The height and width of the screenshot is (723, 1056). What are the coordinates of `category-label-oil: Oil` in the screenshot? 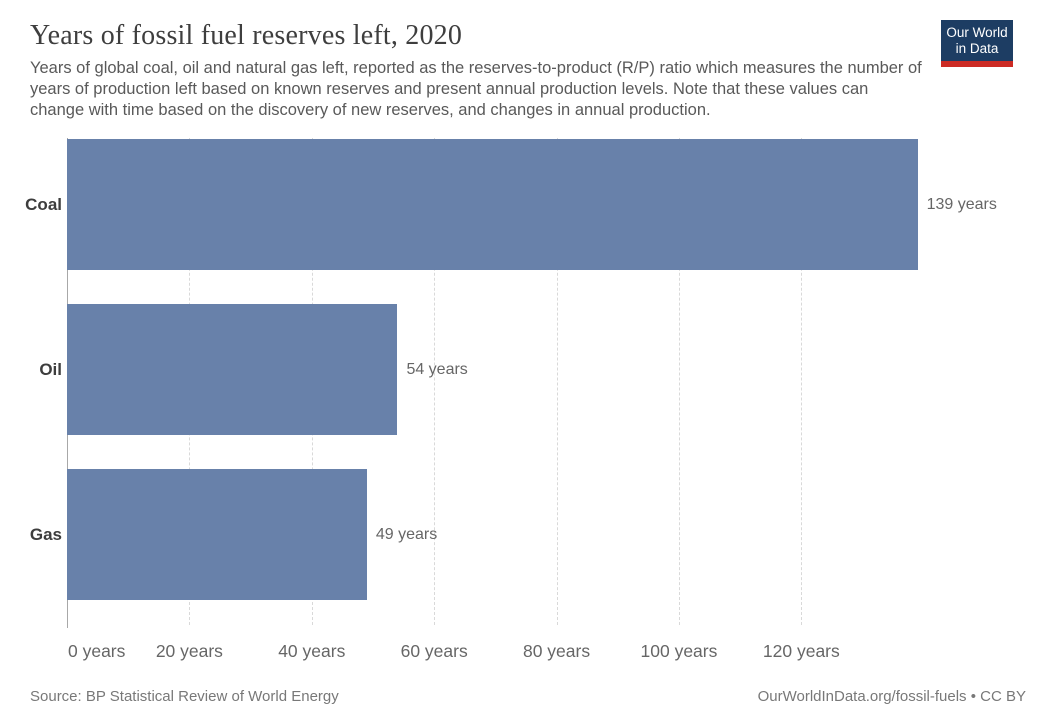 It's located at (50, 369).